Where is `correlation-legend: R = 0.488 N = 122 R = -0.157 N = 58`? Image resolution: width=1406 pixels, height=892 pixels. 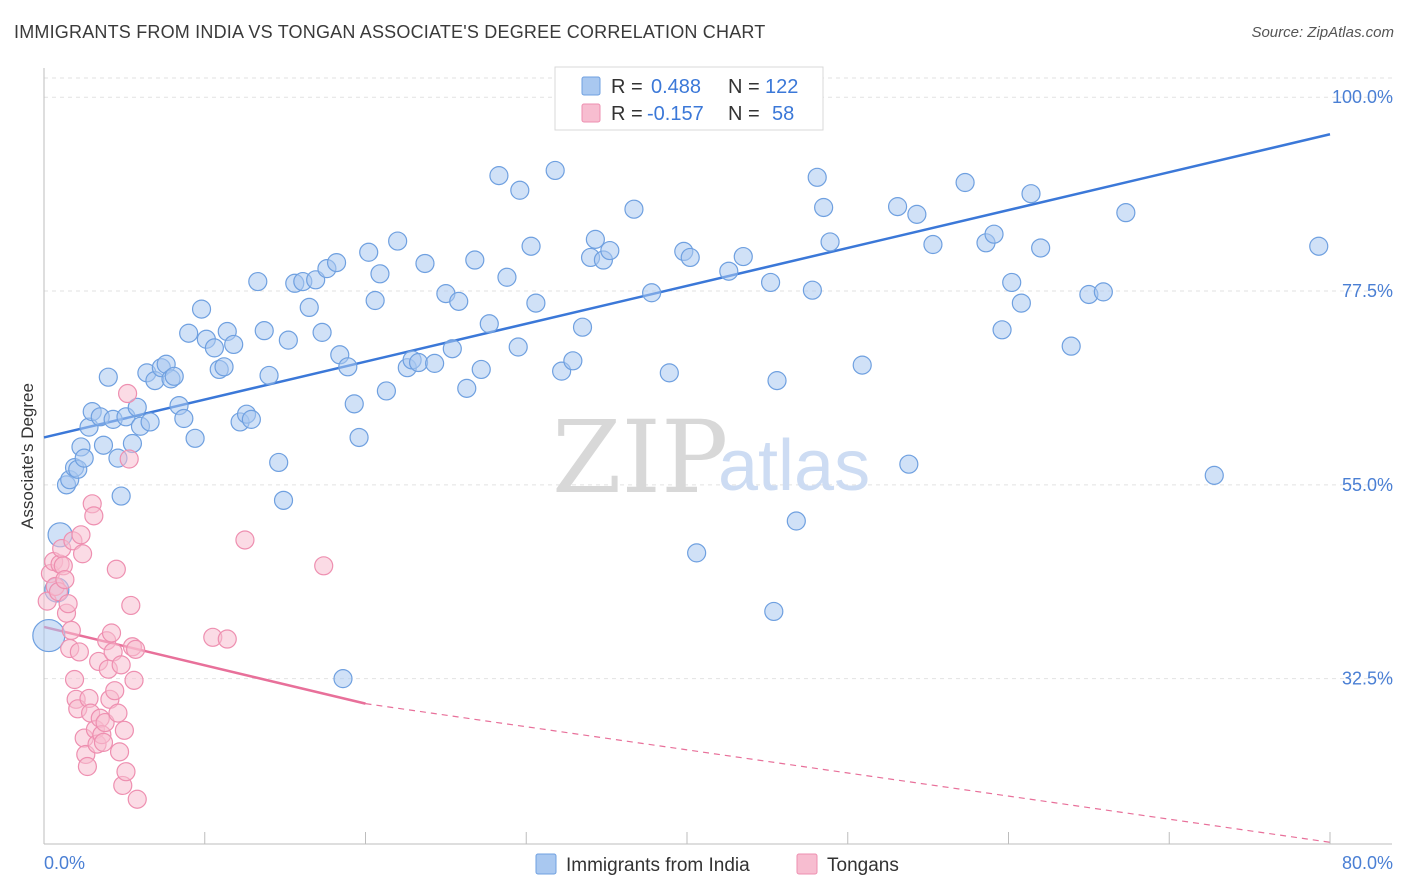 correlation-legend: R = 0.488 N = 122 R = -0.157 N = 58 is located at coordinates (689, 98).